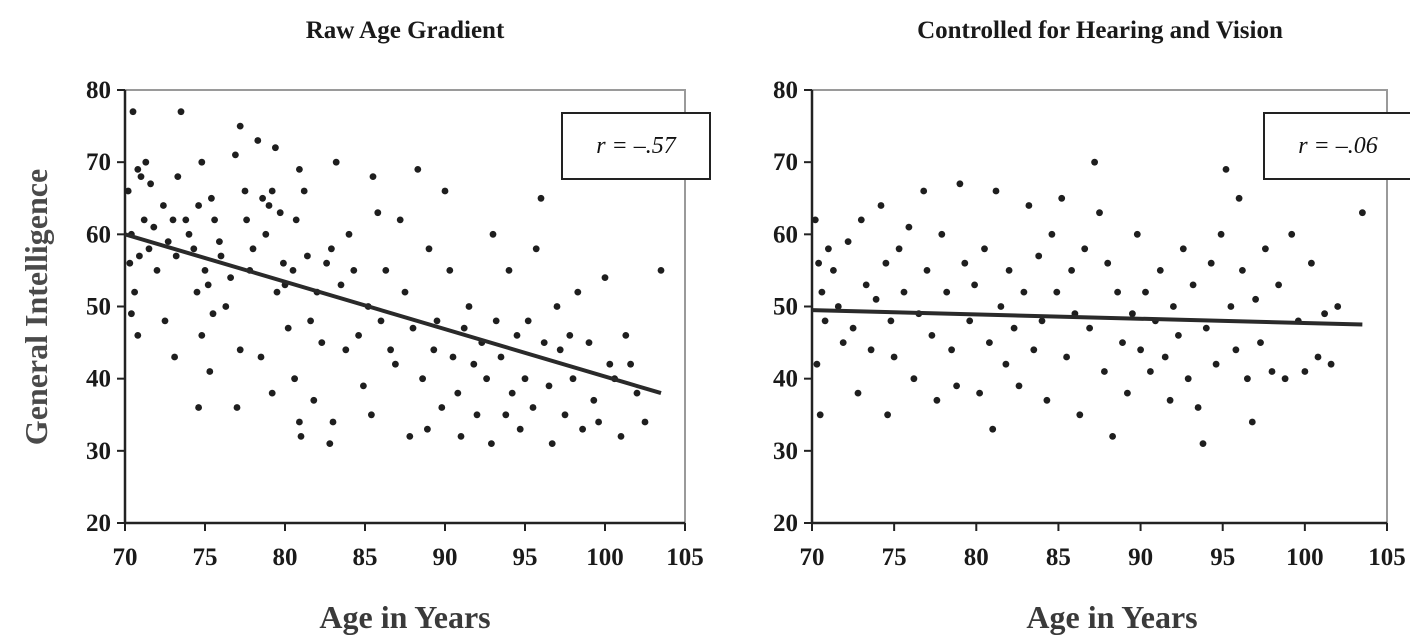 The width and height of the screenshot is (1410, 637). Describe the element at coordinates (785, 451) in the screenshot. I see `y-tick-label: 30` at that location.